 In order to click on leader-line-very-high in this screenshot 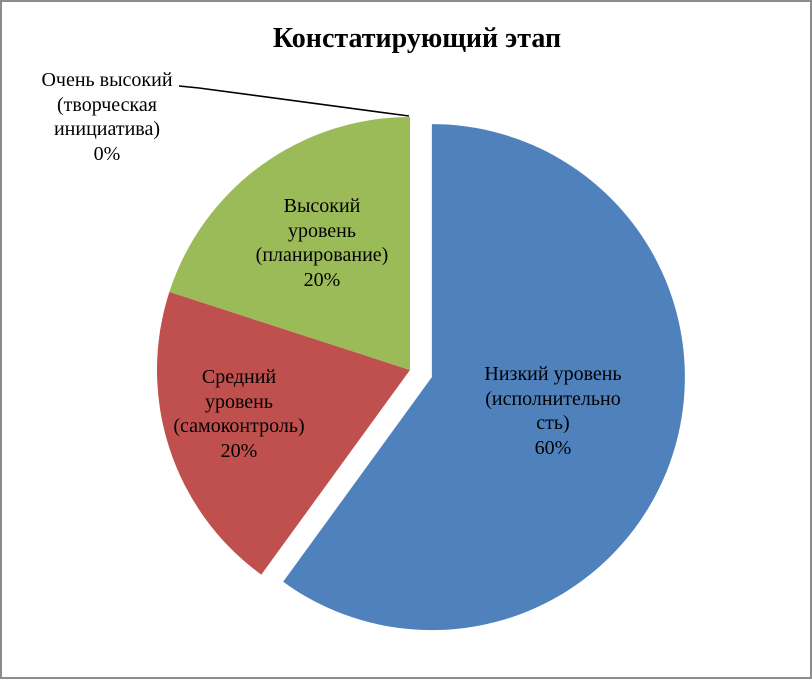, I will do `click(294, 101)`.